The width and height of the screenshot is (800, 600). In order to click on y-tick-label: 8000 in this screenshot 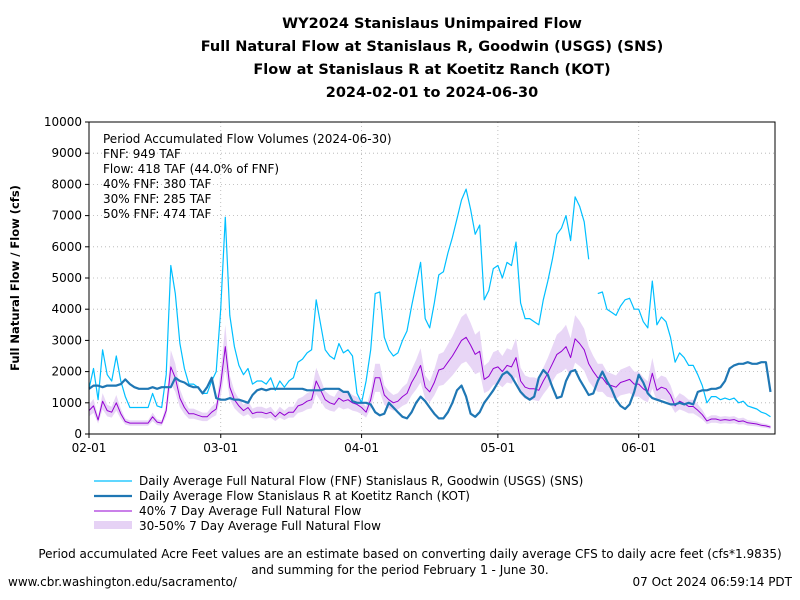, I will do `click(66, 184)`.